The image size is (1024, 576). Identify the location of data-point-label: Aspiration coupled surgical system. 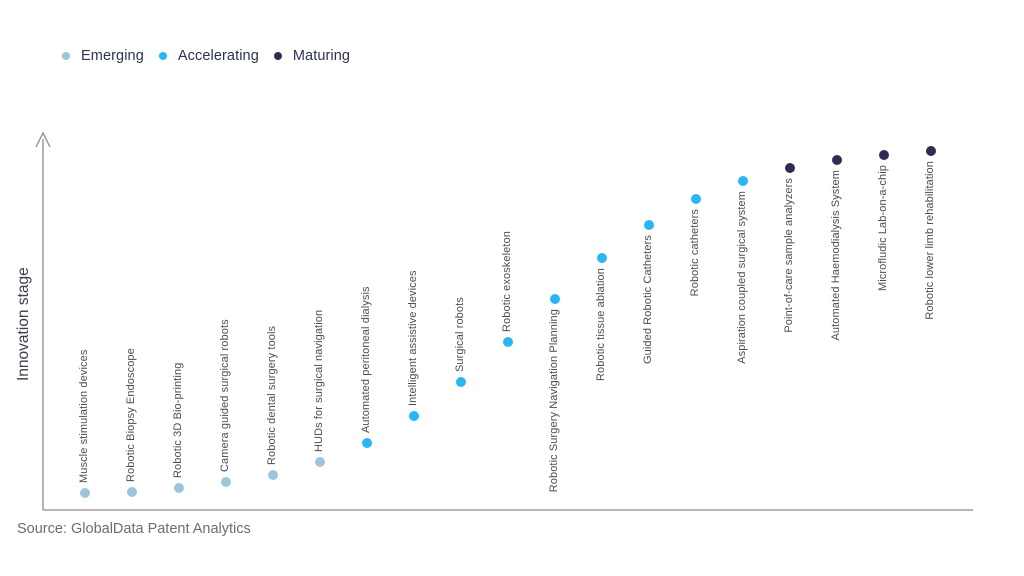
(742, 277).